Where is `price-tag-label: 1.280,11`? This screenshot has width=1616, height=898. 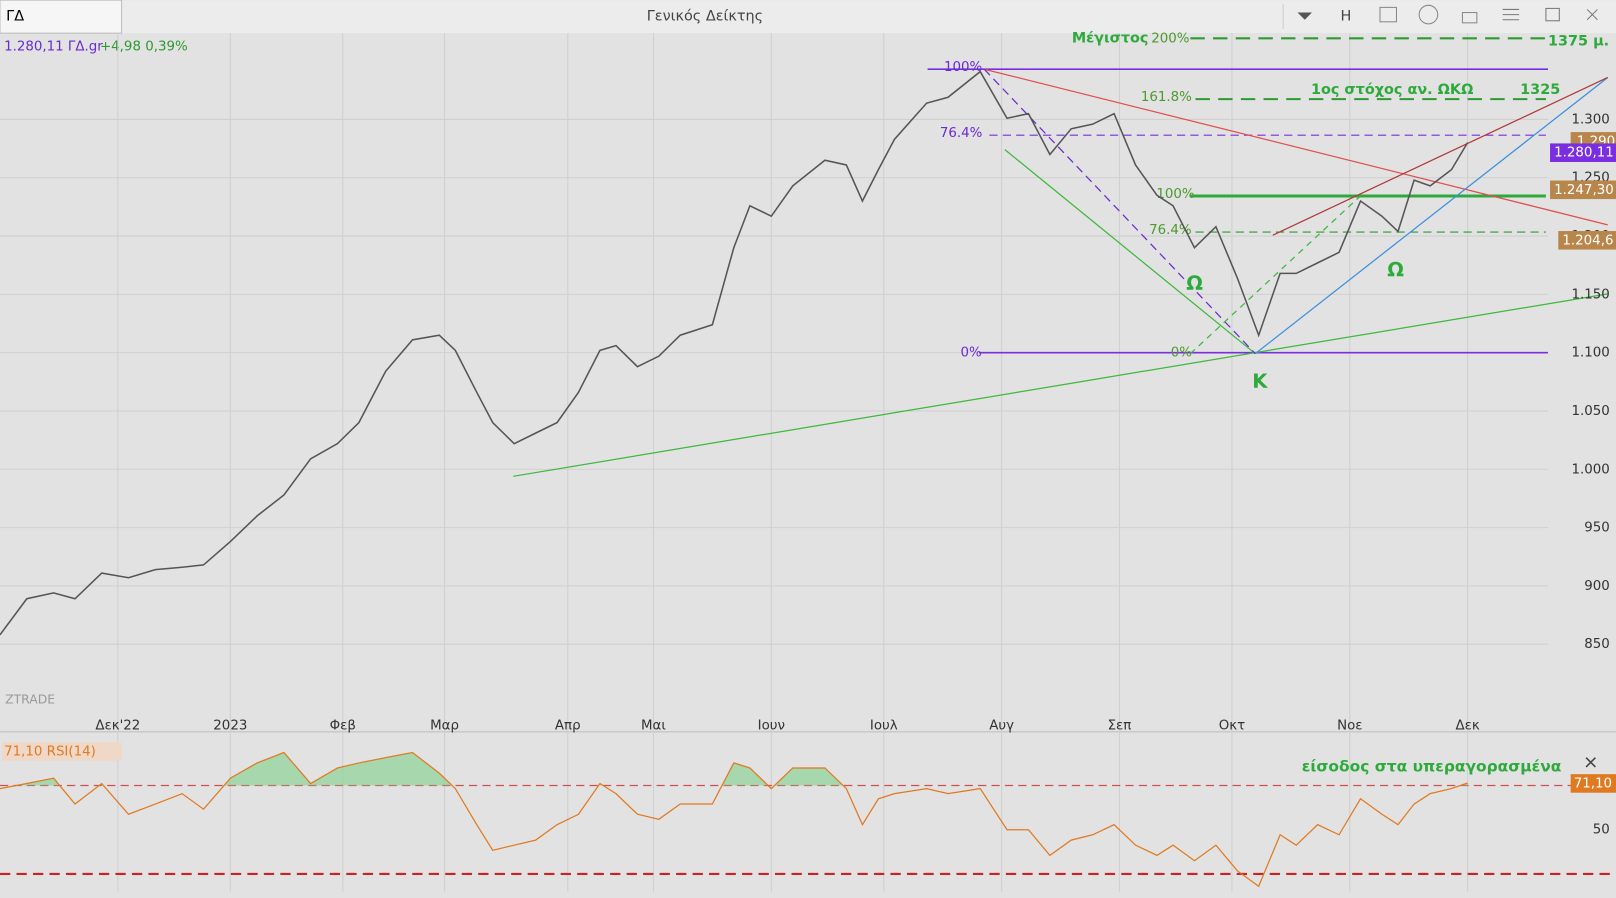 price-tag-label: 1.280,11 is located at coordinates (1584, 153).